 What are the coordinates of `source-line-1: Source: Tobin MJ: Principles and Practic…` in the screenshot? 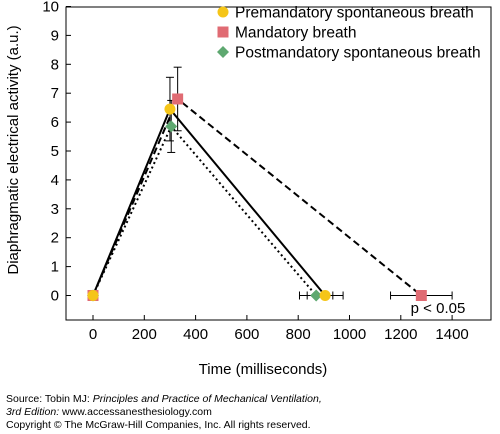 It's located at (251, 399).